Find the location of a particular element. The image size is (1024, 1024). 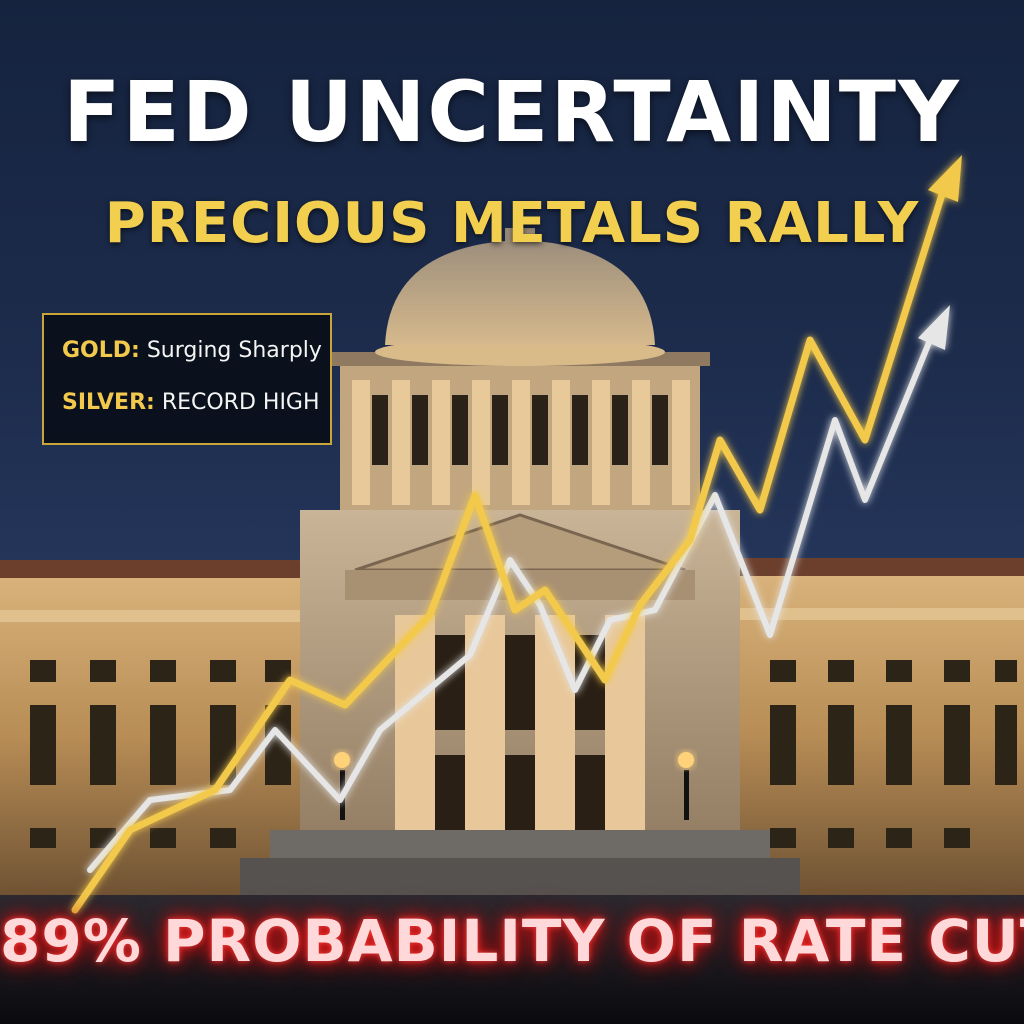

silver-trend-arrow-icon is located at coordinates (934, 327).